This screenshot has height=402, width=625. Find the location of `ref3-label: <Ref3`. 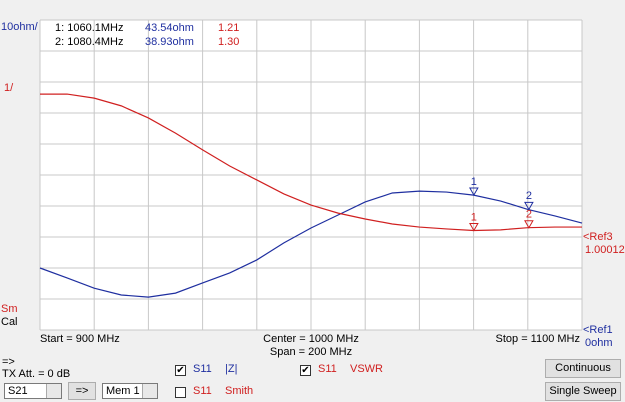

ref3-label: <Ref3 is located at coordinates (598, 237).